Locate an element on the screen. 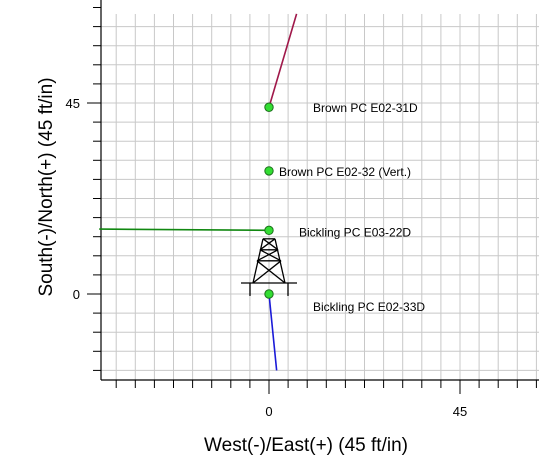 The width and height of the screenshot is (539, 475). well-label: Brown PC E02-31D is located at coordinates (365, 108).